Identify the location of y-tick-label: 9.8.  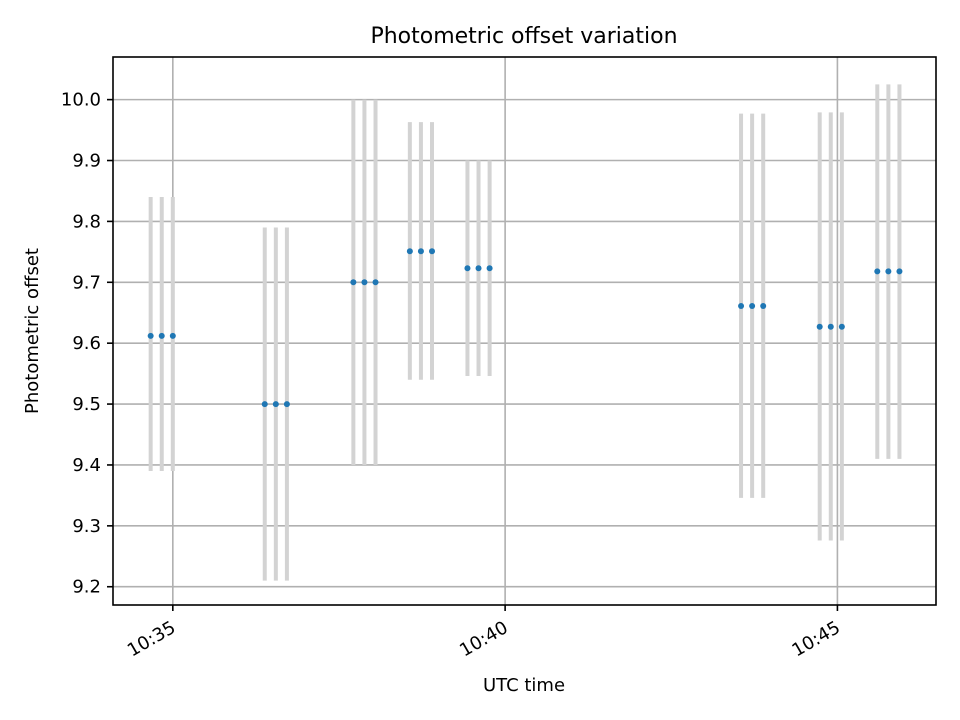
(86, 221).